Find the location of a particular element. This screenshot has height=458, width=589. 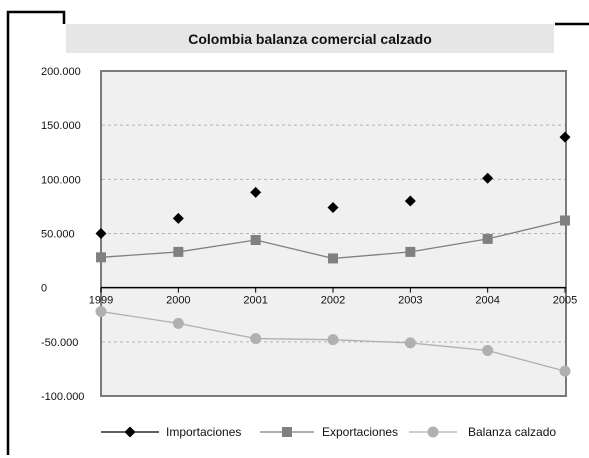

x-tick-label: 2000 is located at coordinates (178, 301).